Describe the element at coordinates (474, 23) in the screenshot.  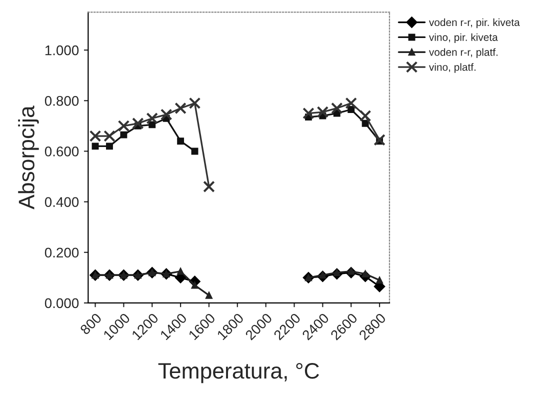
I see `legend-label: voden r-r, pir. kiveta` at that location.